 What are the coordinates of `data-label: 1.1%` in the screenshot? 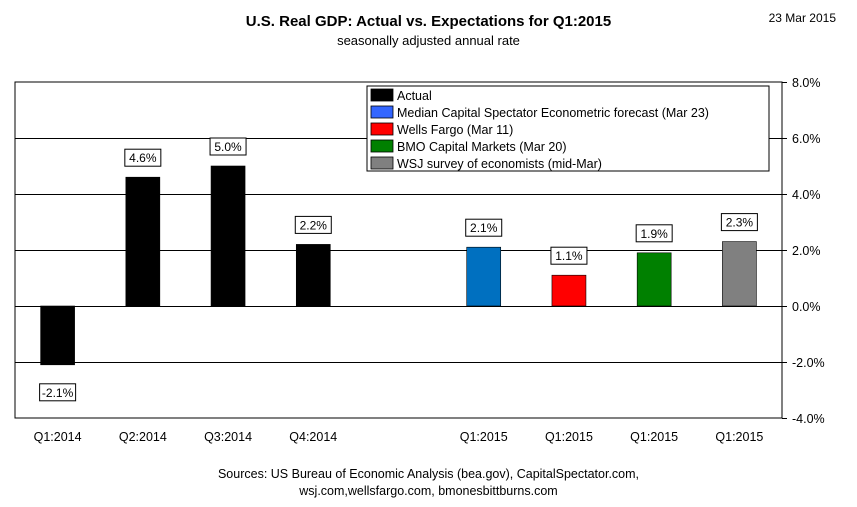 It's located at (569, 256).